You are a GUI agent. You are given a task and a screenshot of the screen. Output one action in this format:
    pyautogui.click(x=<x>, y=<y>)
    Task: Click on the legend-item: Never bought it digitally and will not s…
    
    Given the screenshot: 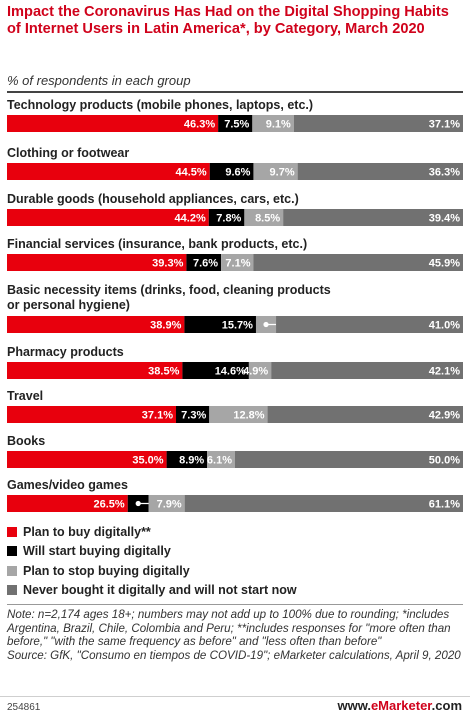 What is the action you would take?
    pyautogui.click(x=152, y=591)
    